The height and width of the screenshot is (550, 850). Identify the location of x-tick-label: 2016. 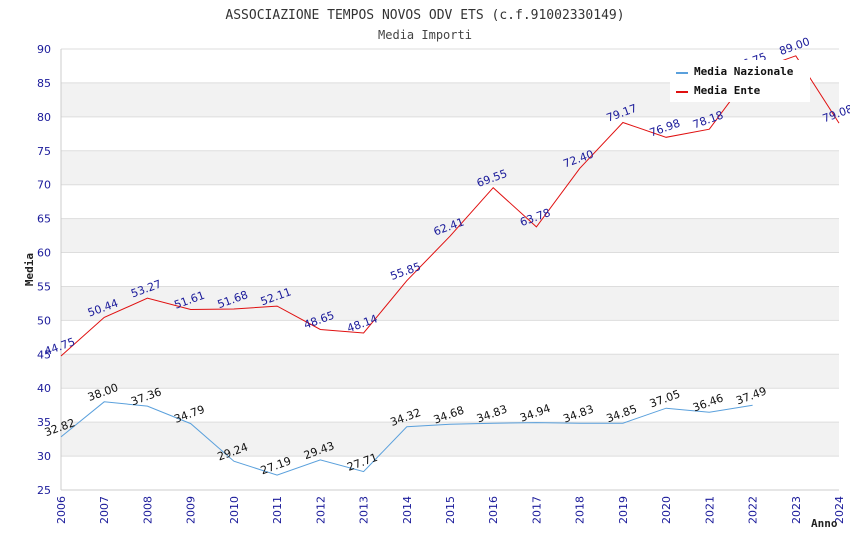
(493, 510).